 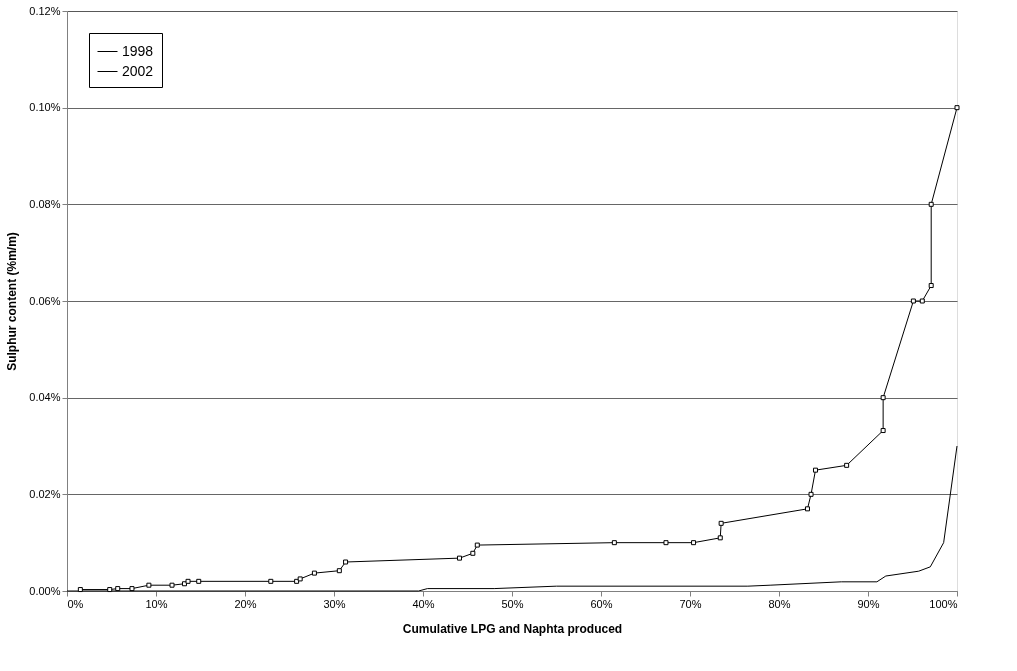 What do you see at coordinates (45, 493) in the screenshot?
I see `y-tick-label: 0.02%` at bounding box center [45, 493].